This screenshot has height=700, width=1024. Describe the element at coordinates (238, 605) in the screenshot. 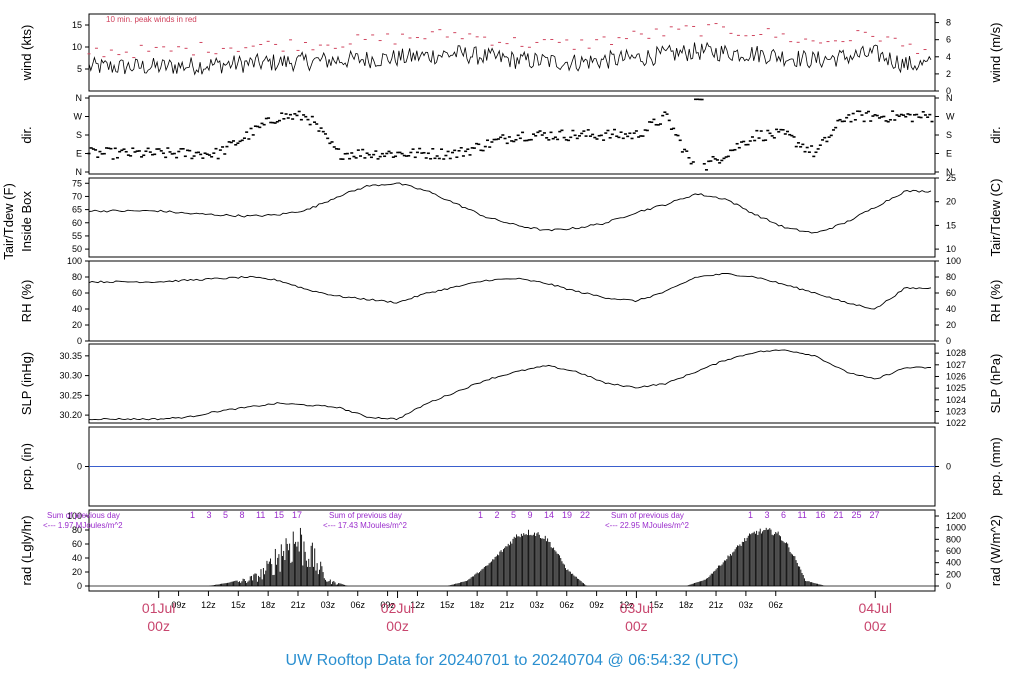

I see `x-tick-label-2: 15z` at that location.